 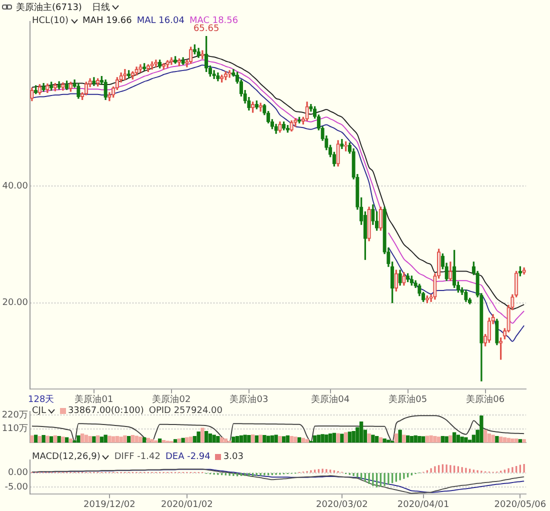 I want to click on series-label: DIFF -1.42, so click(x=137, y=457).